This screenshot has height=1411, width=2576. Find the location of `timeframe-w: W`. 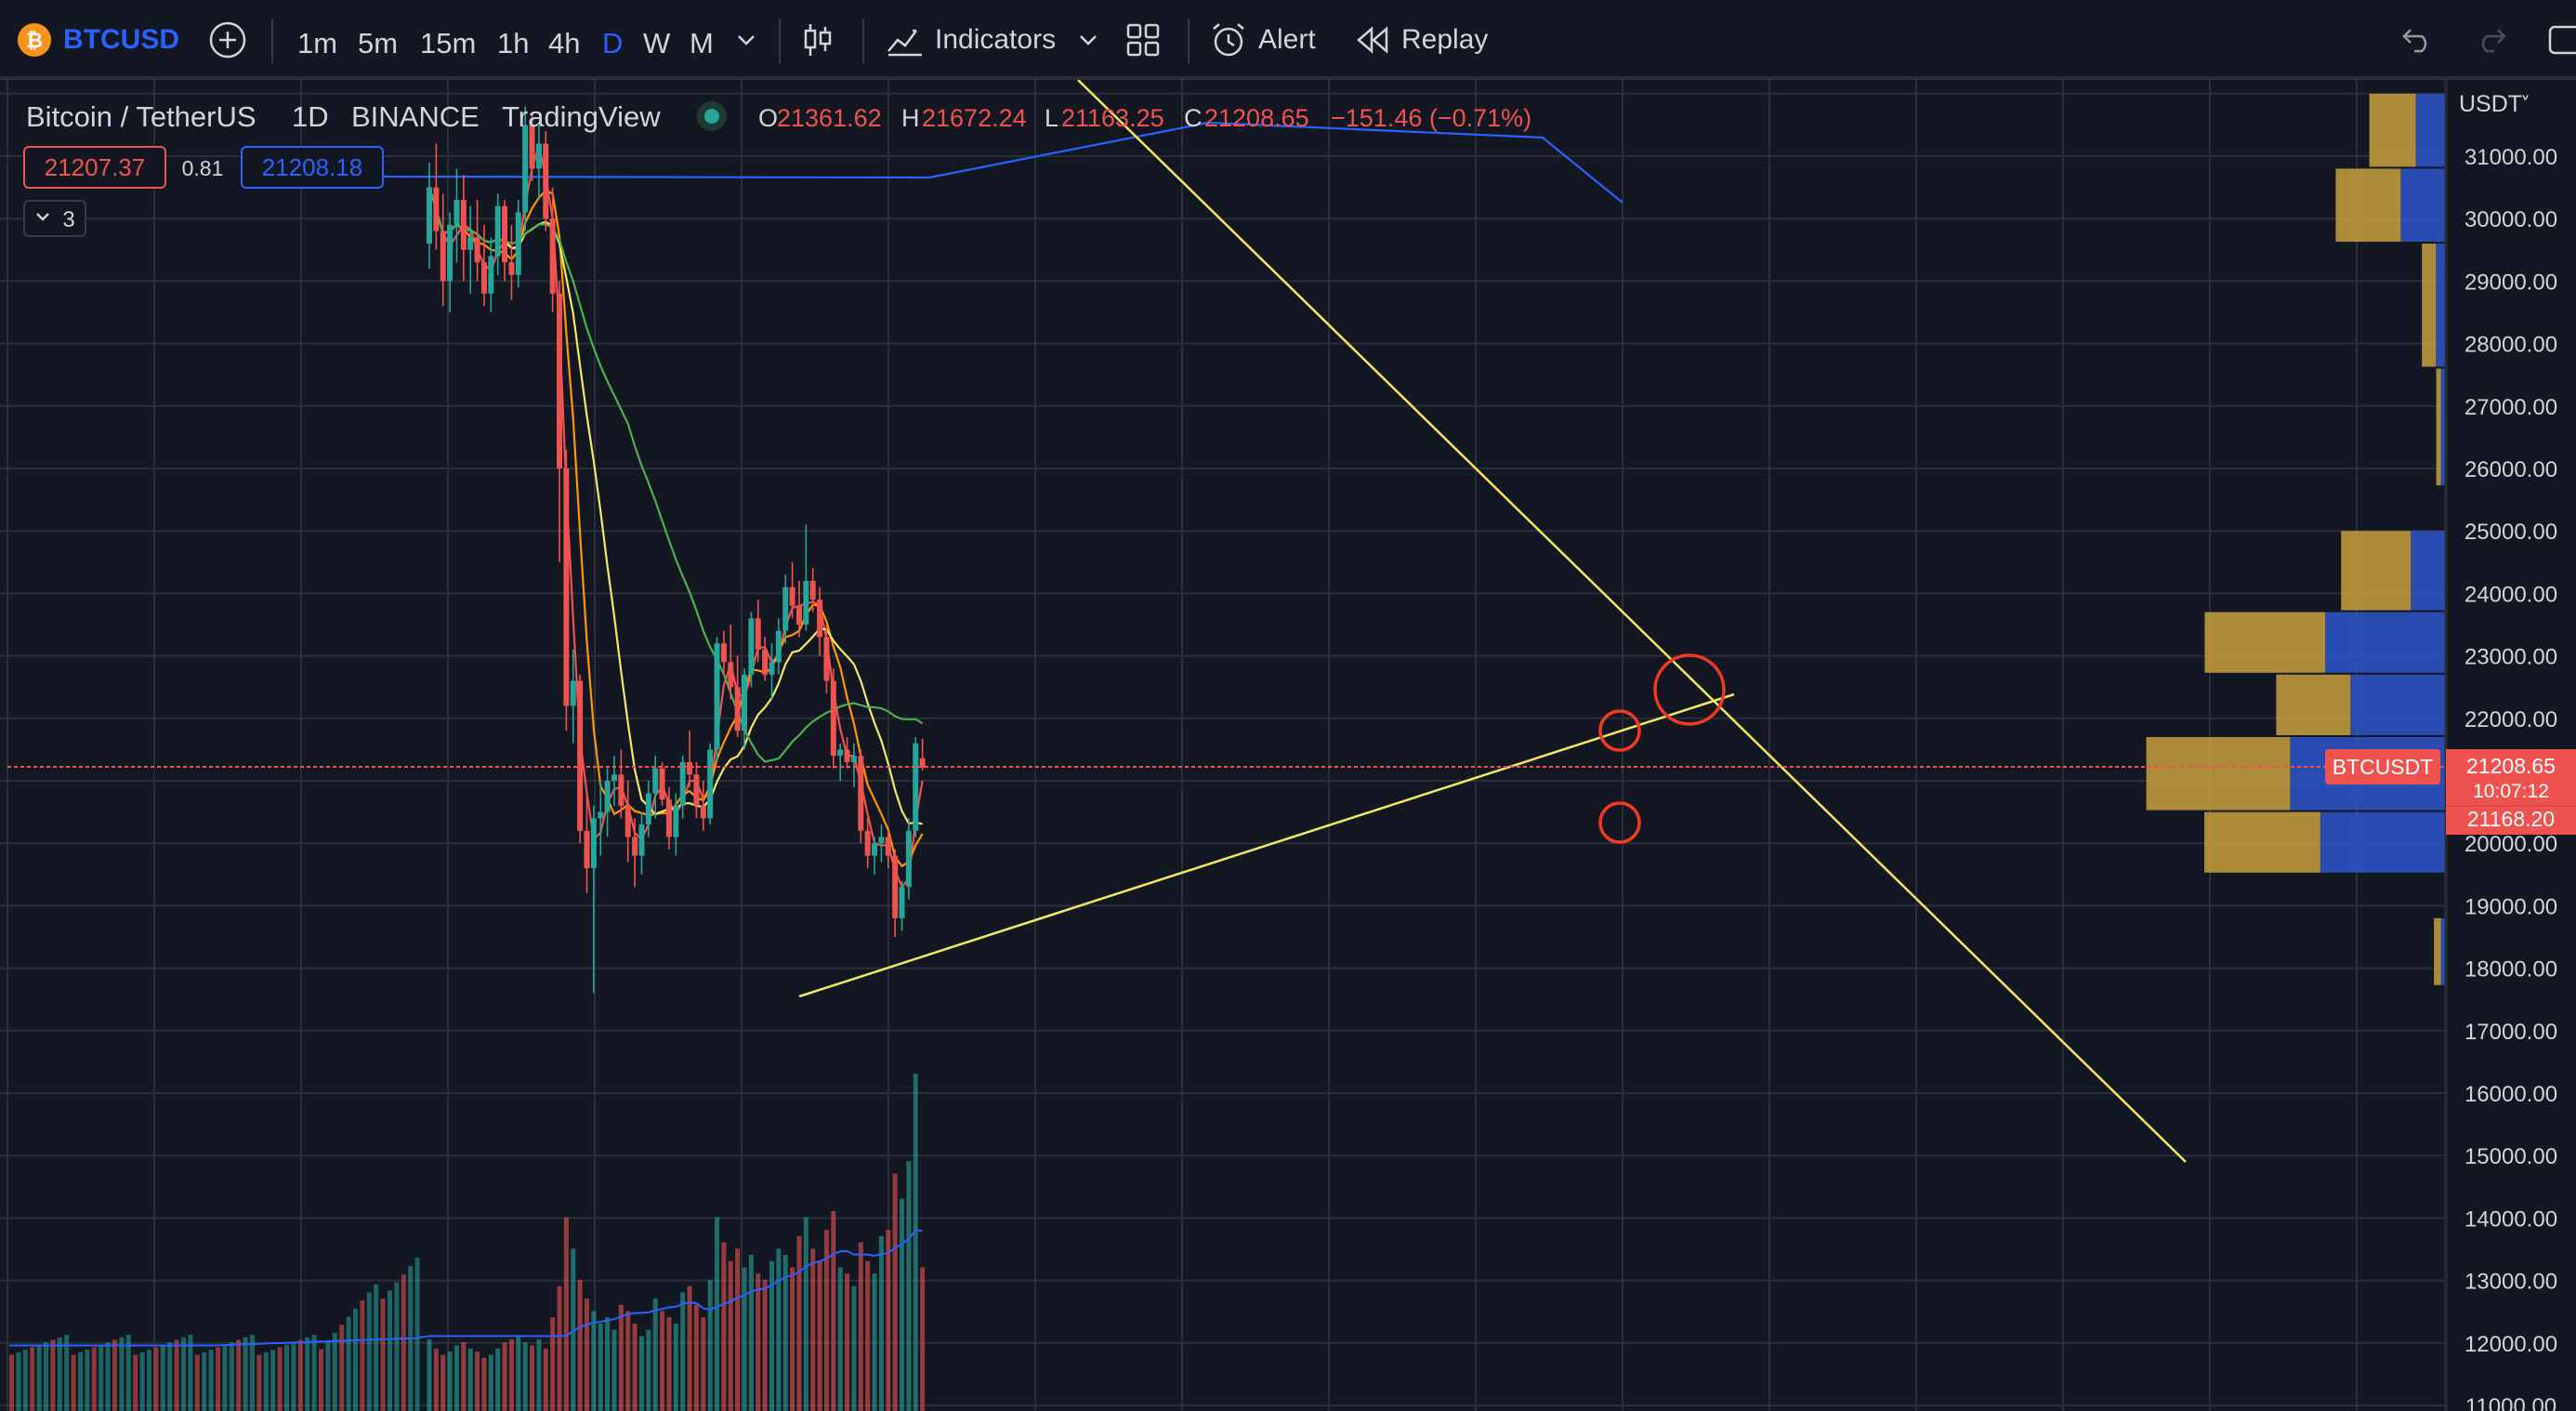

timeframe-w: W is located at coordinates (657, 43).